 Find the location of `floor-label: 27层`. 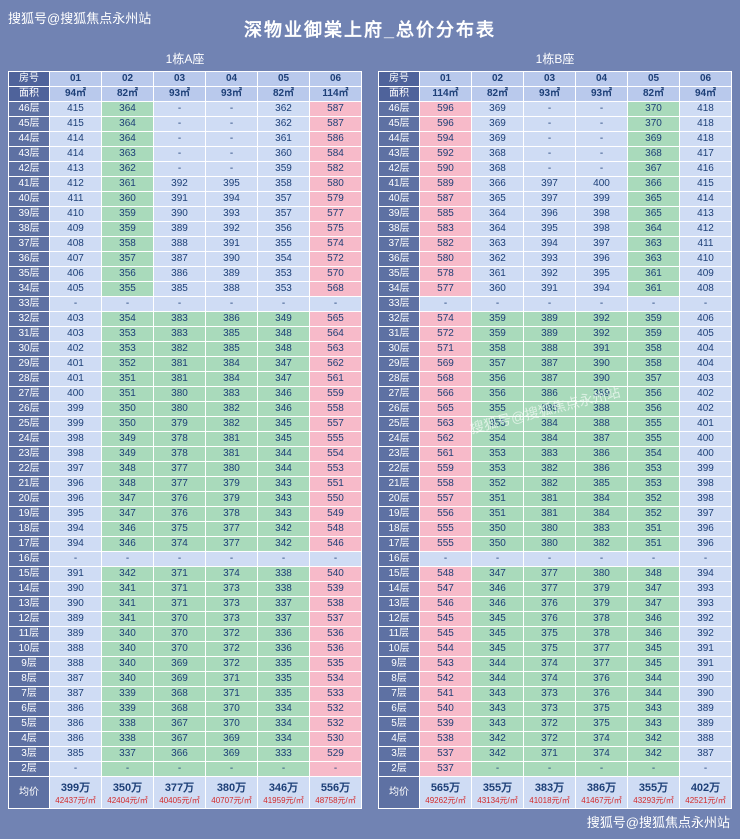

floor-label: 27层 is located at coordinates (399, 394).